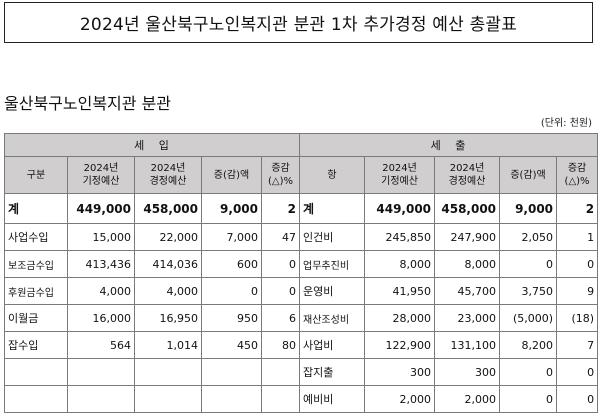 Image resolution: width=600 pixels, height=418 pixels. What do you see at coordinates (280, 237) in the screenshot?
I see `income-cell-change-percent: 47` at bounding box center [280, 237].